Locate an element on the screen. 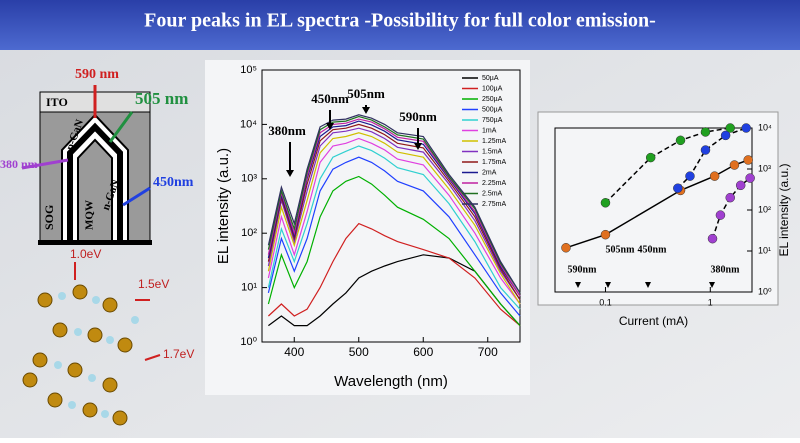  x-tick-label: 1 is located at coordinates (710, 302).